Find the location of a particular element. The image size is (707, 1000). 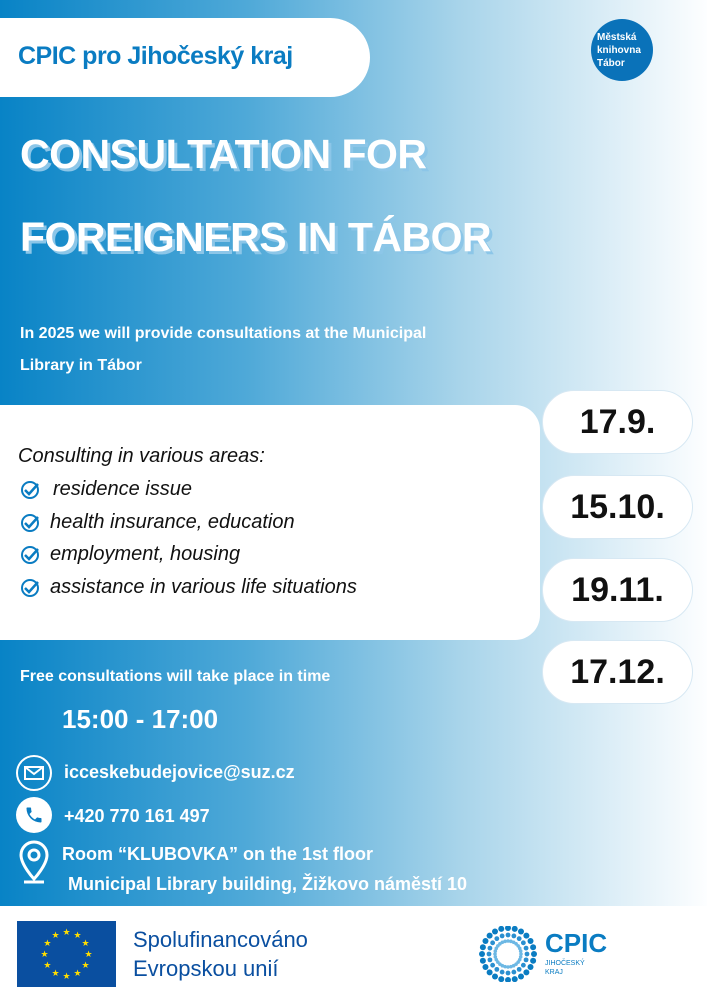

area-item: residence issue is located at coordinates (122, 489).